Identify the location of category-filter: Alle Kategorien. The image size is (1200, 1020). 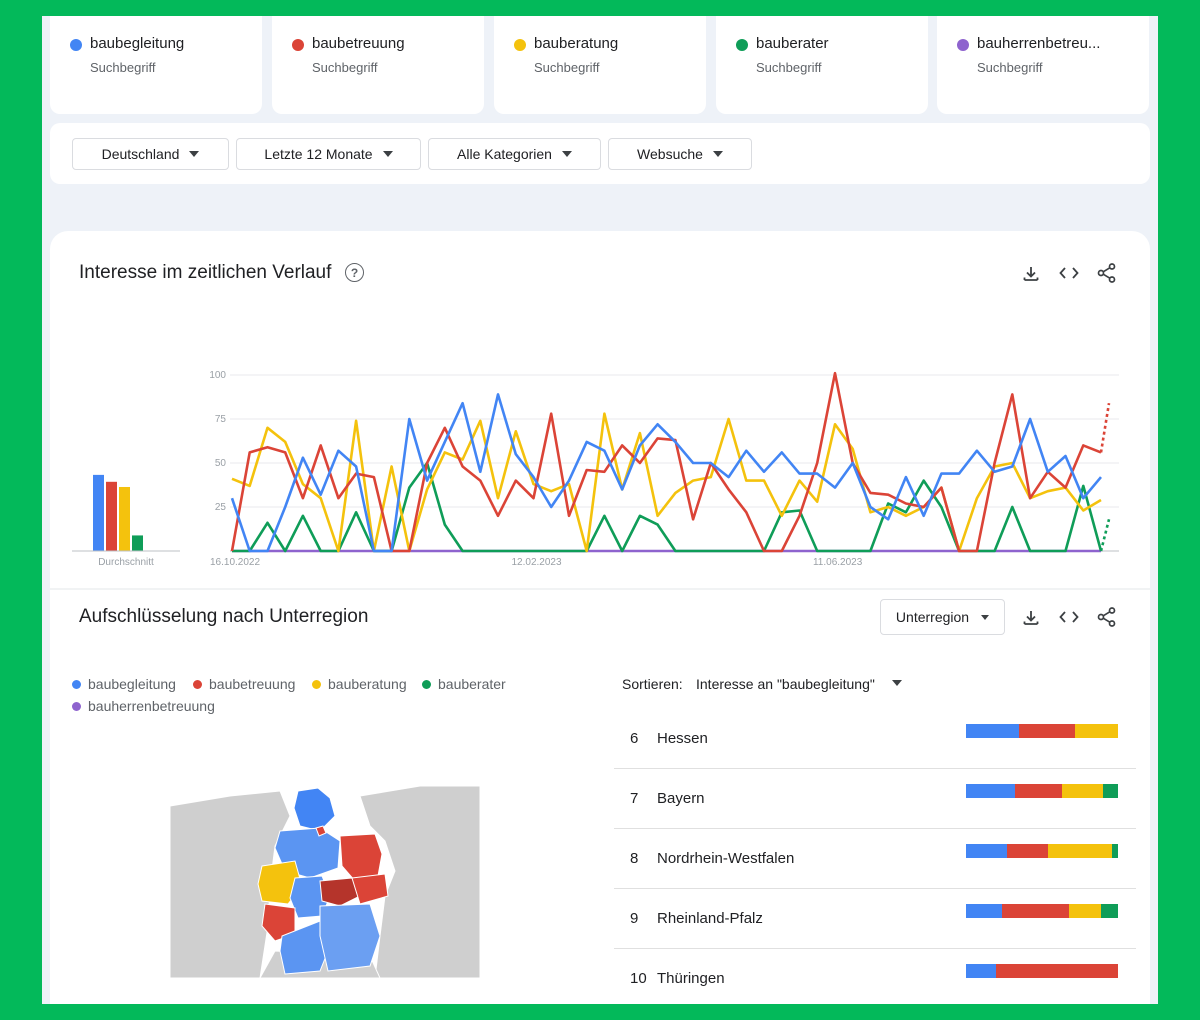
(514, 154).